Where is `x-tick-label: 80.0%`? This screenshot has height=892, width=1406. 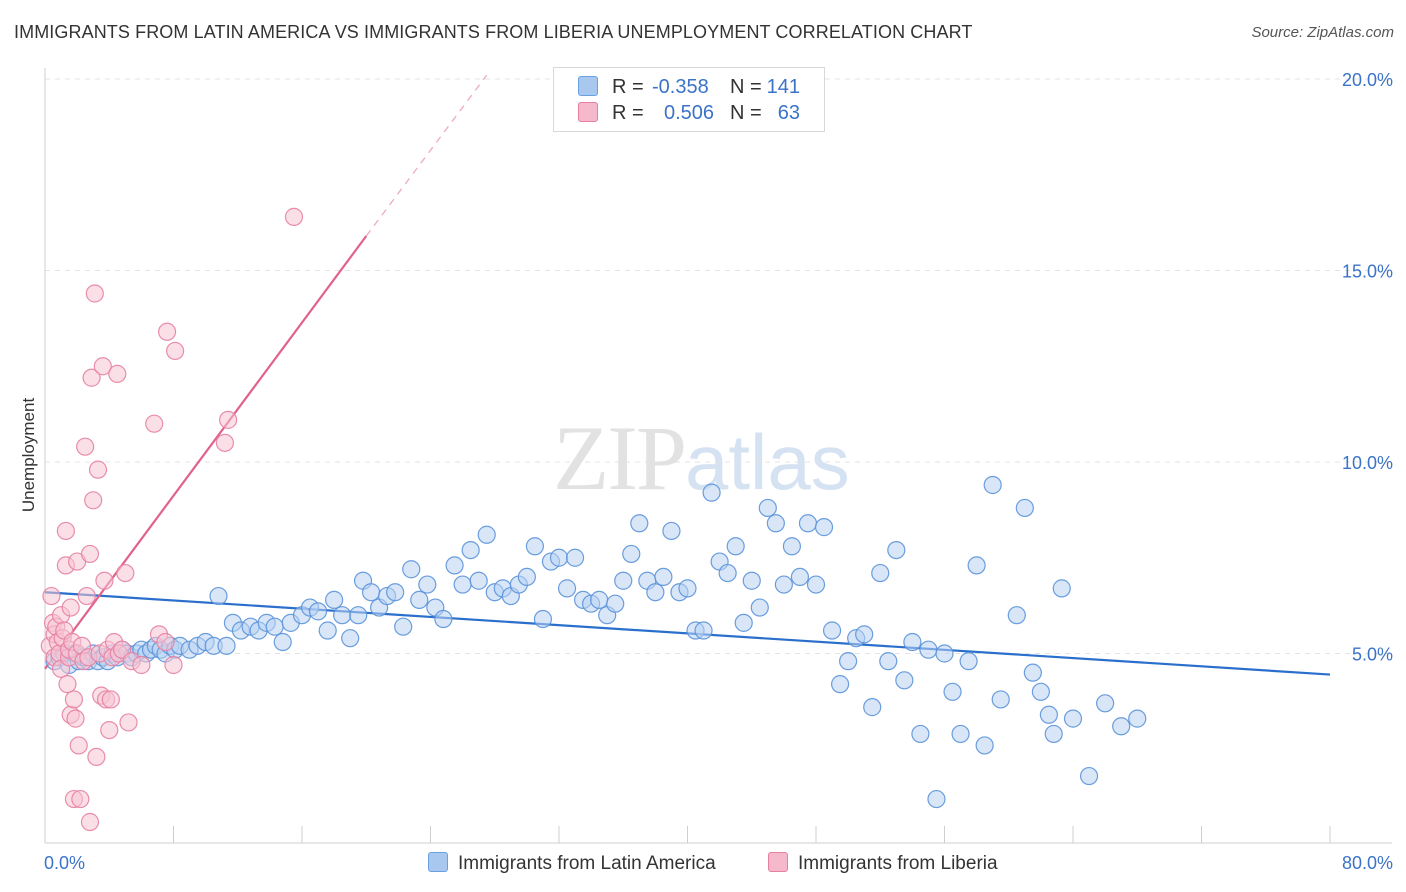 x-tick-label: 80.0% is located at coordinates (1367, 863).